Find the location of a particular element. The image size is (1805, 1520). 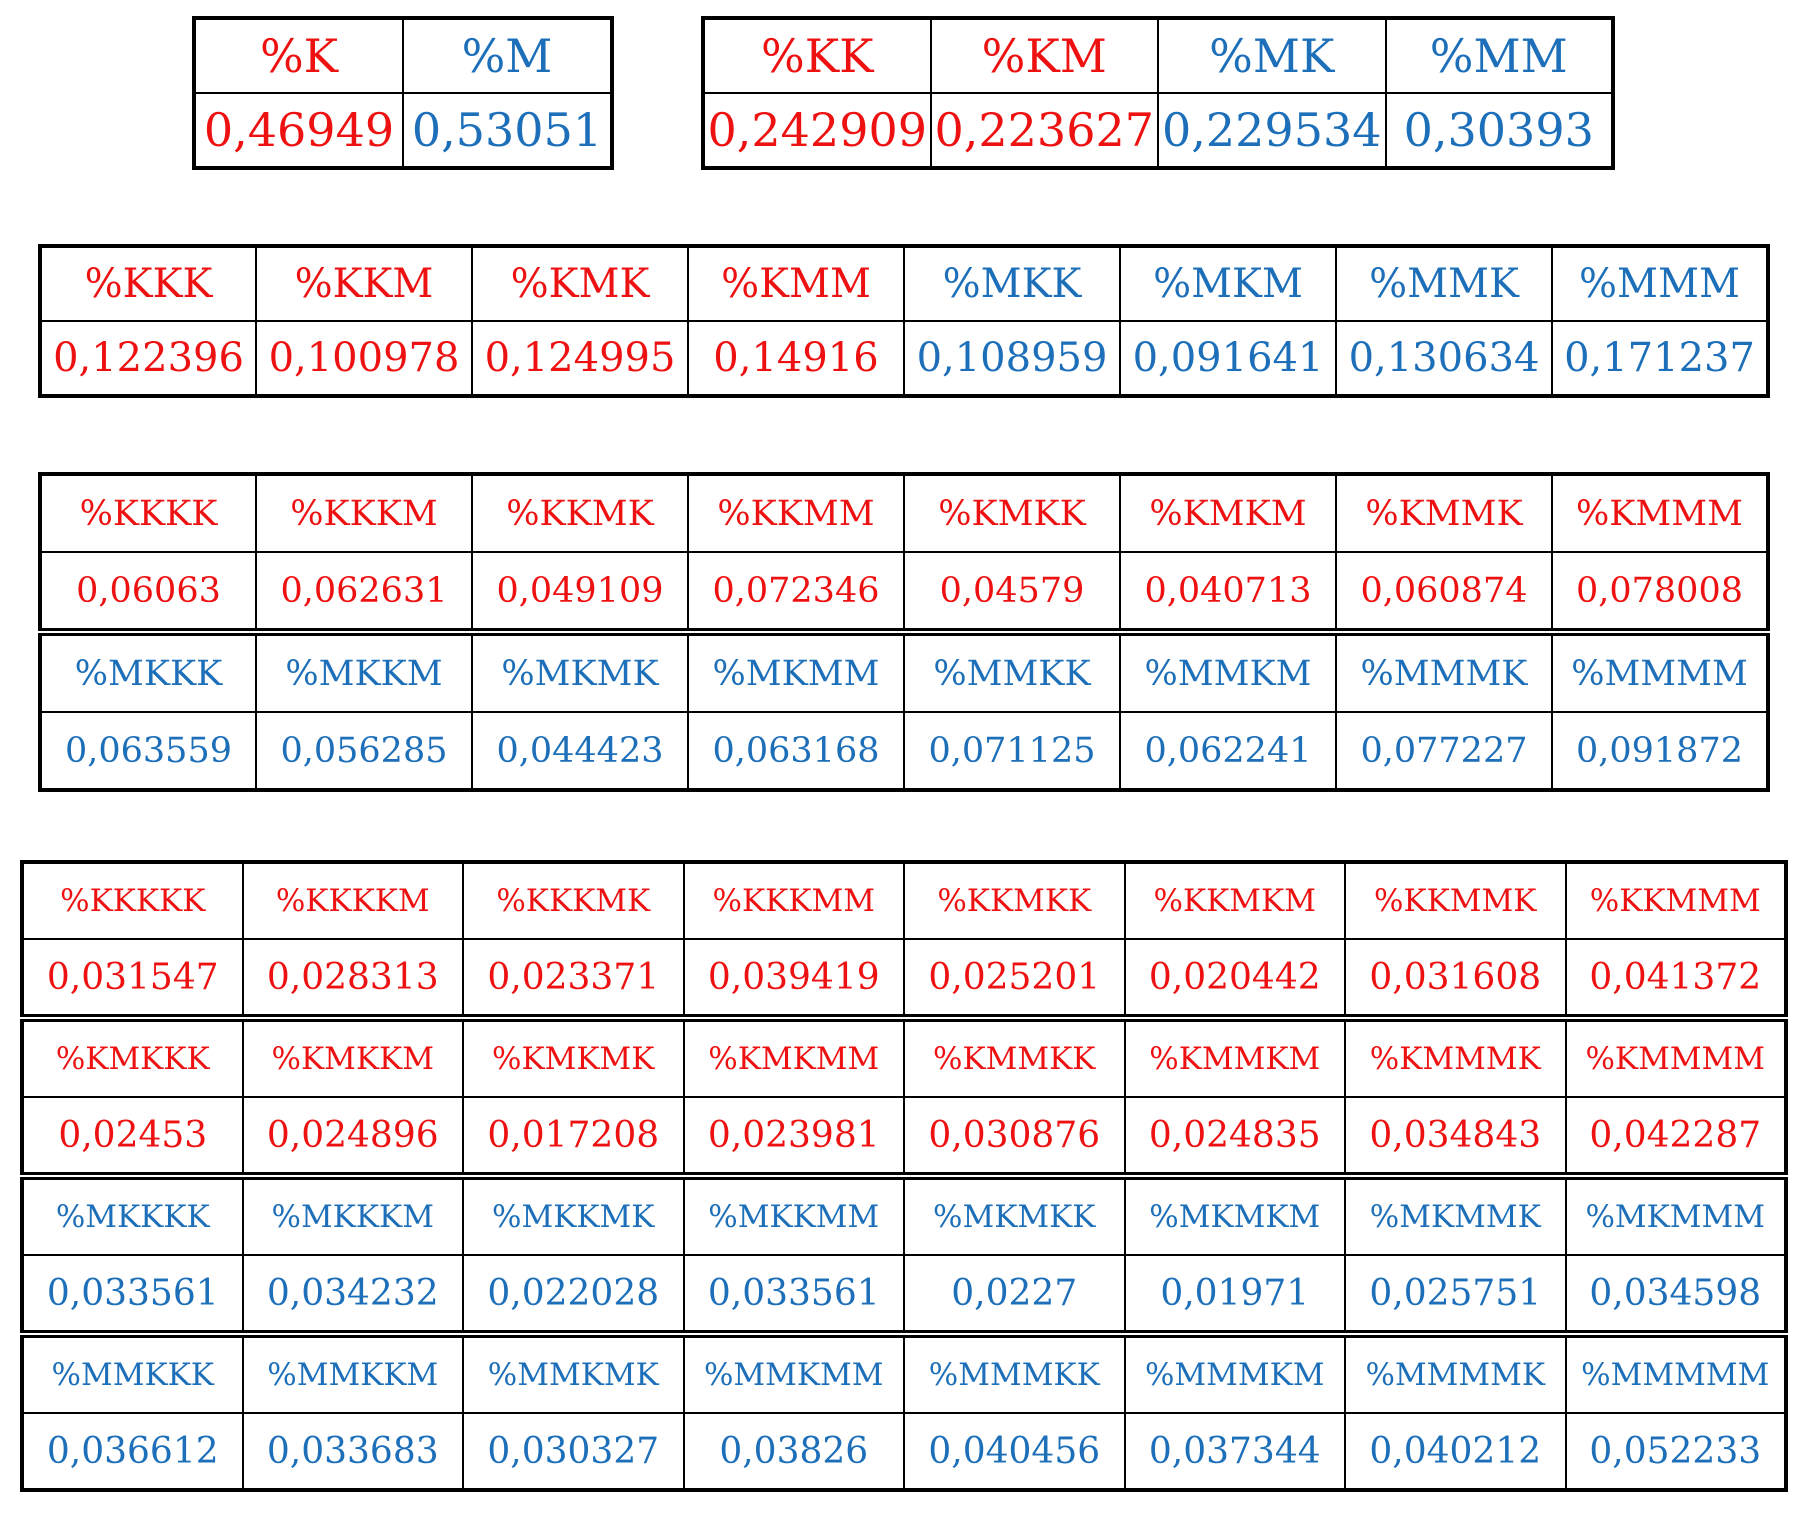

sequence-label-cell: %KKKM is located at coordinates (364, 513).